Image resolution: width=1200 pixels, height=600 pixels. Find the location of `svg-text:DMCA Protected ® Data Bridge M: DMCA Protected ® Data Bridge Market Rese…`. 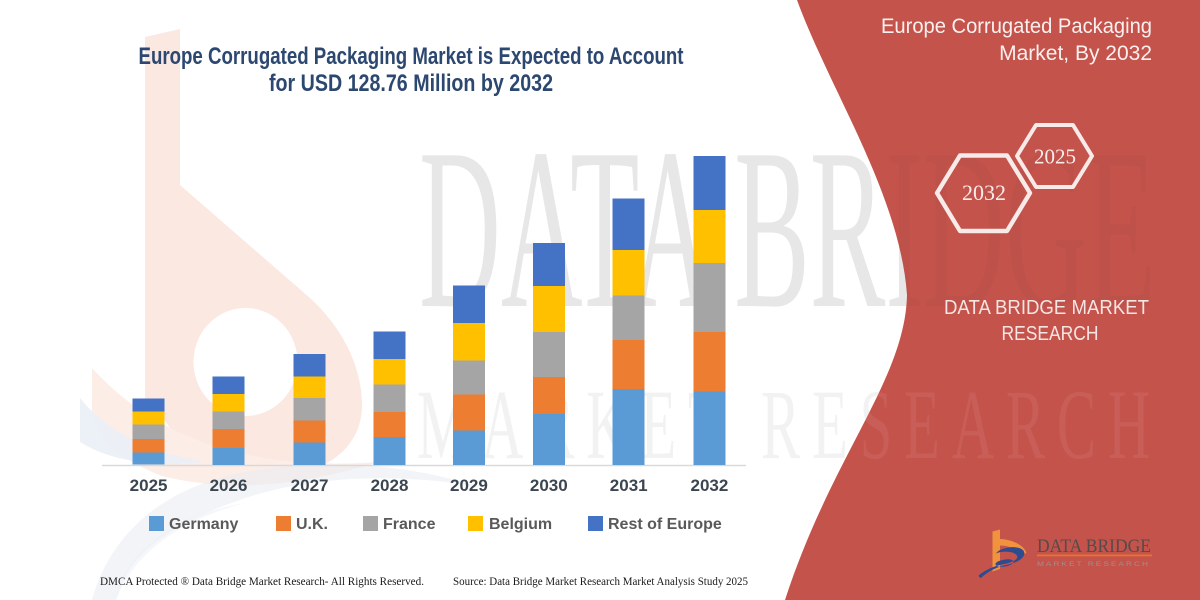

svg-text:DMCA Protected ® Data Bridge M: DMCA Protected ® Data Bridge Market Rese… is located at coordinates (262, 581).